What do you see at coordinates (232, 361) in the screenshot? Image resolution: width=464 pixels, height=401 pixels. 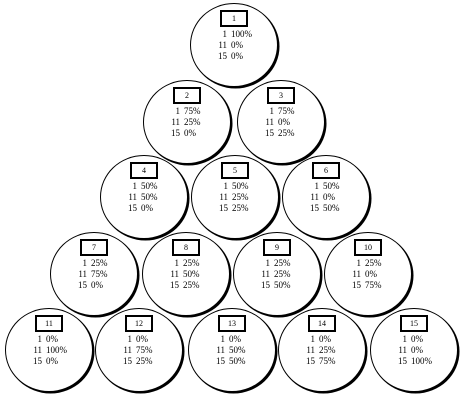 I see `composition-row: 15 50%` at bounding box center [232, 361].